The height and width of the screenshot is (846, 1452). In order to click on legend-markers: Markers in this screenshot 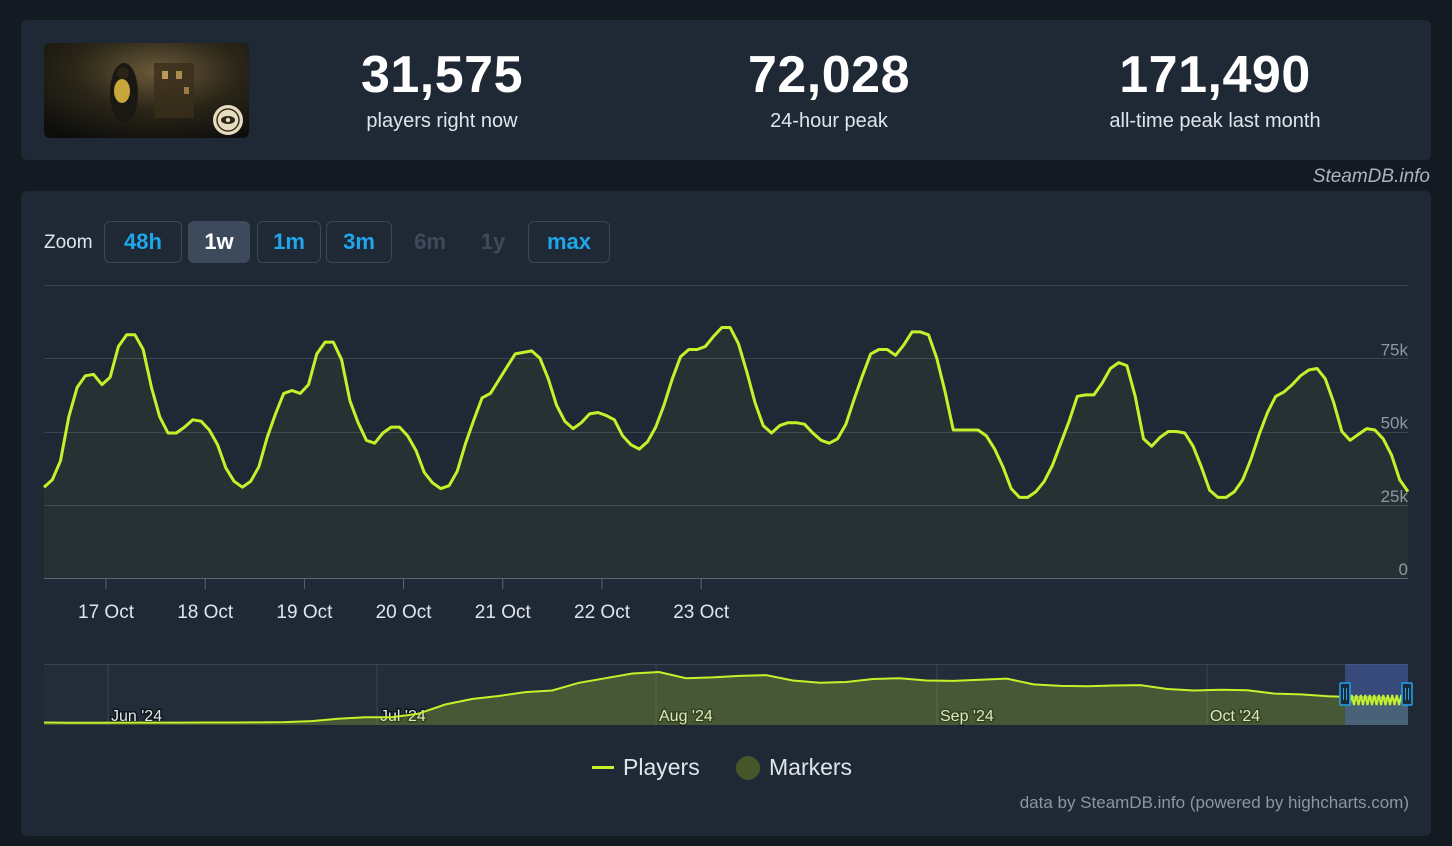, I will do `click(794, 767)`.